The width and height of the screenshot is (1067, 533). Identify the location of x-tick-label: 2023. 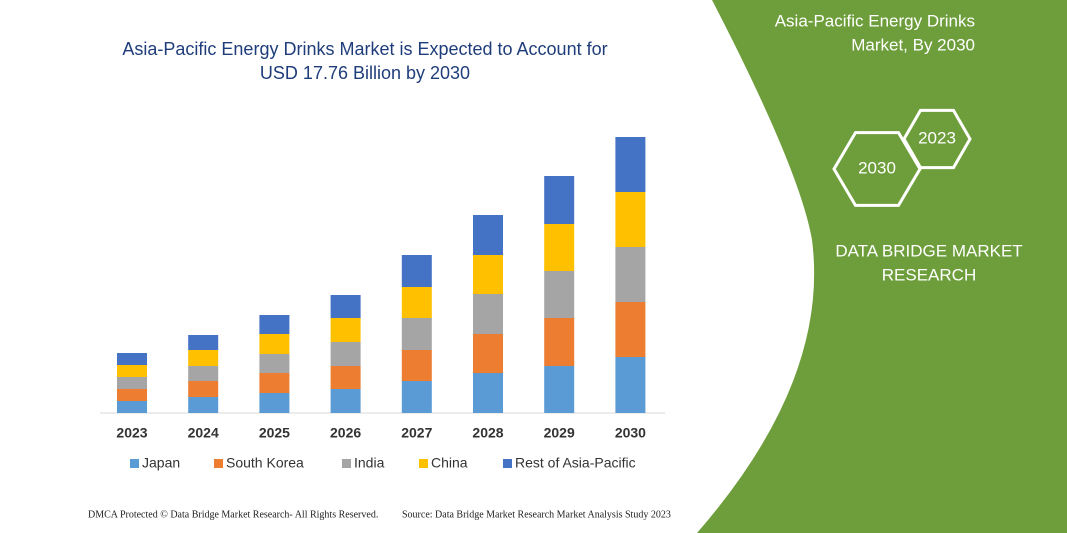
(131, 433).